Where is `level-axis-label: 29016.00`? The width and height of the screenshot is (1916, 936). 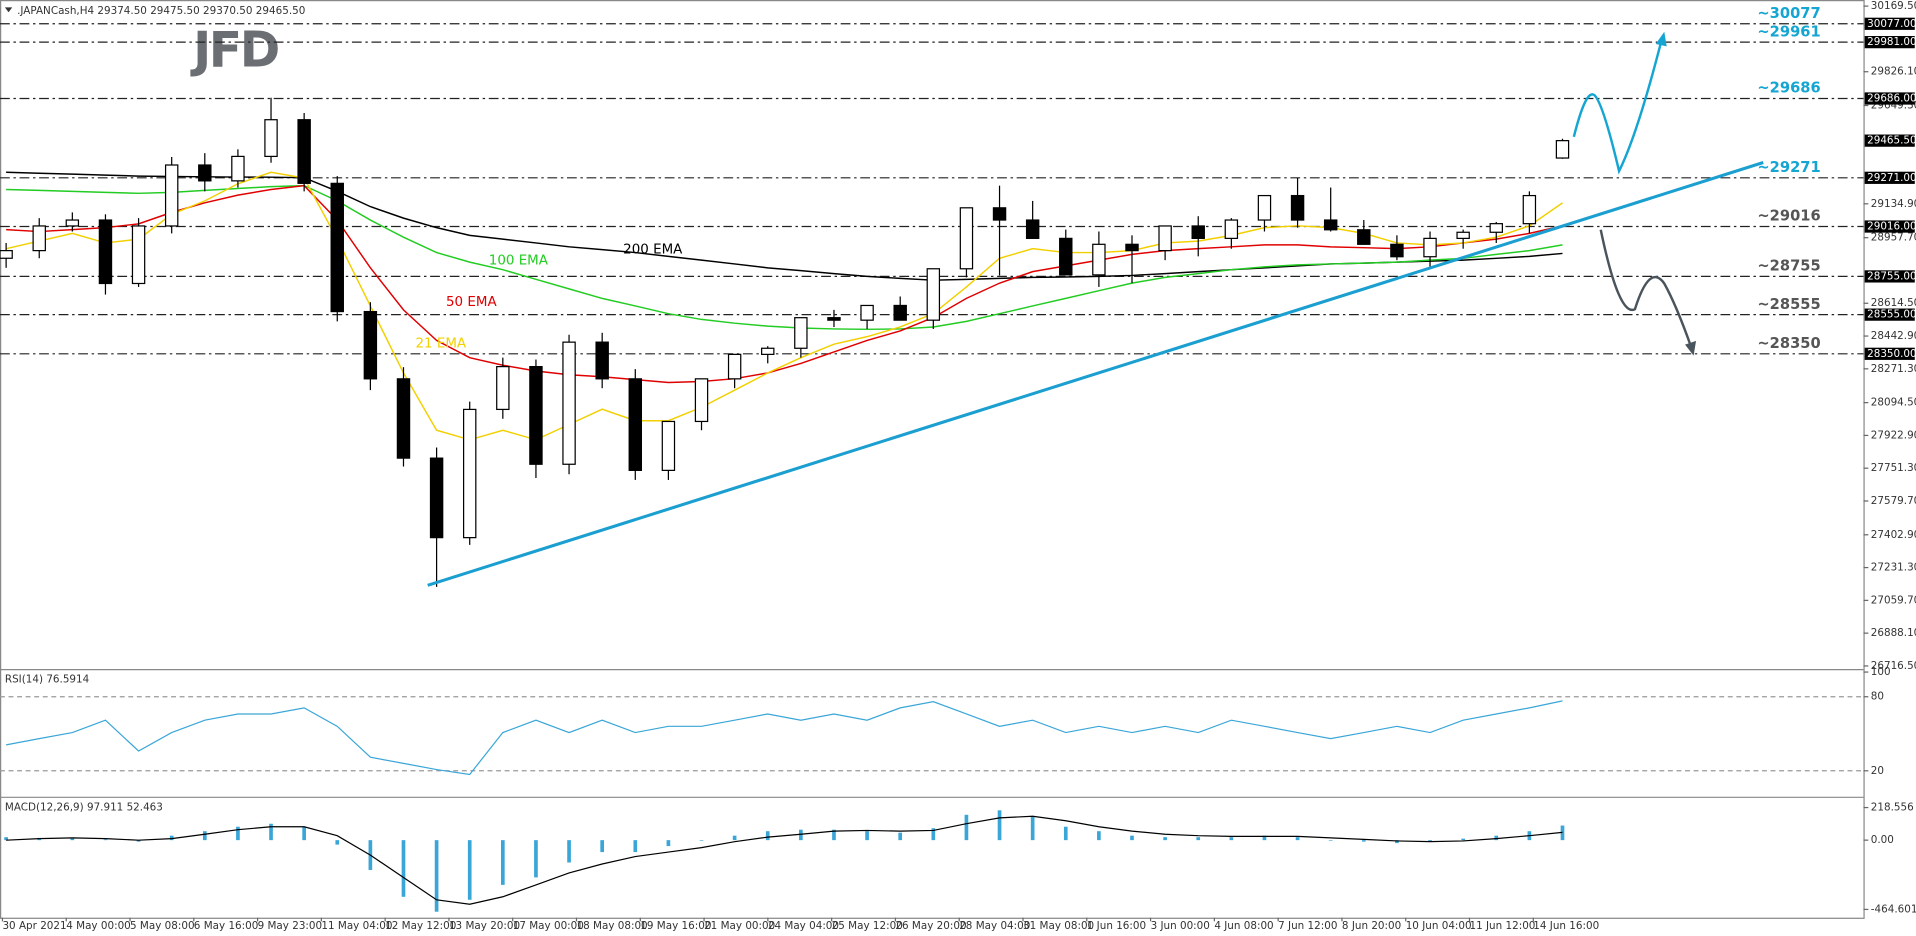
level-axis-label: 29016.00 is located at coordinates (1891, 227).